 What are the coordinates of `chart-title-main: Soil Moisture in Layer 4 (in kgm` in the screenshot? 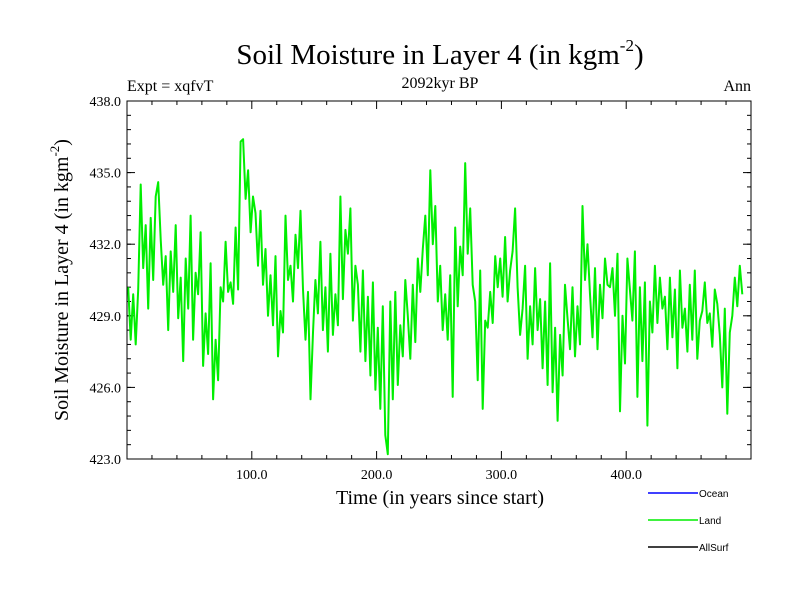 It's located at (428, 55).